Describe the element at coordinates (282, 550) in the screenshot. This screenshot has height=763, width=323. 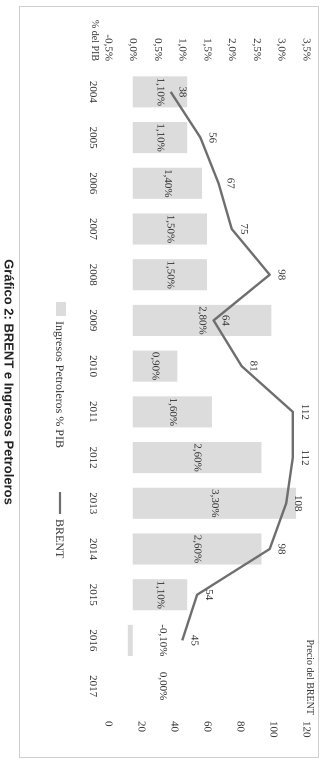
I see `brent-value-label-2014: 98` at that location.